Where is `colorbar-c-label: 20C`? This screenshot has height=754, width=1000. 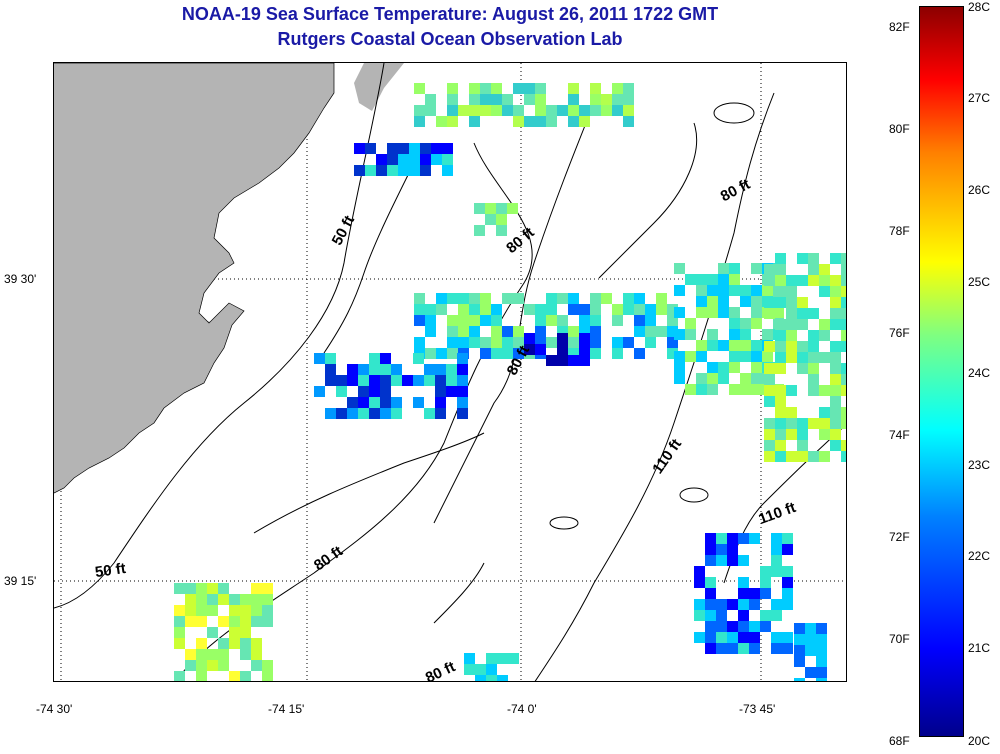
colorbar-c-label: 20C is located at coordinates (979, 741).